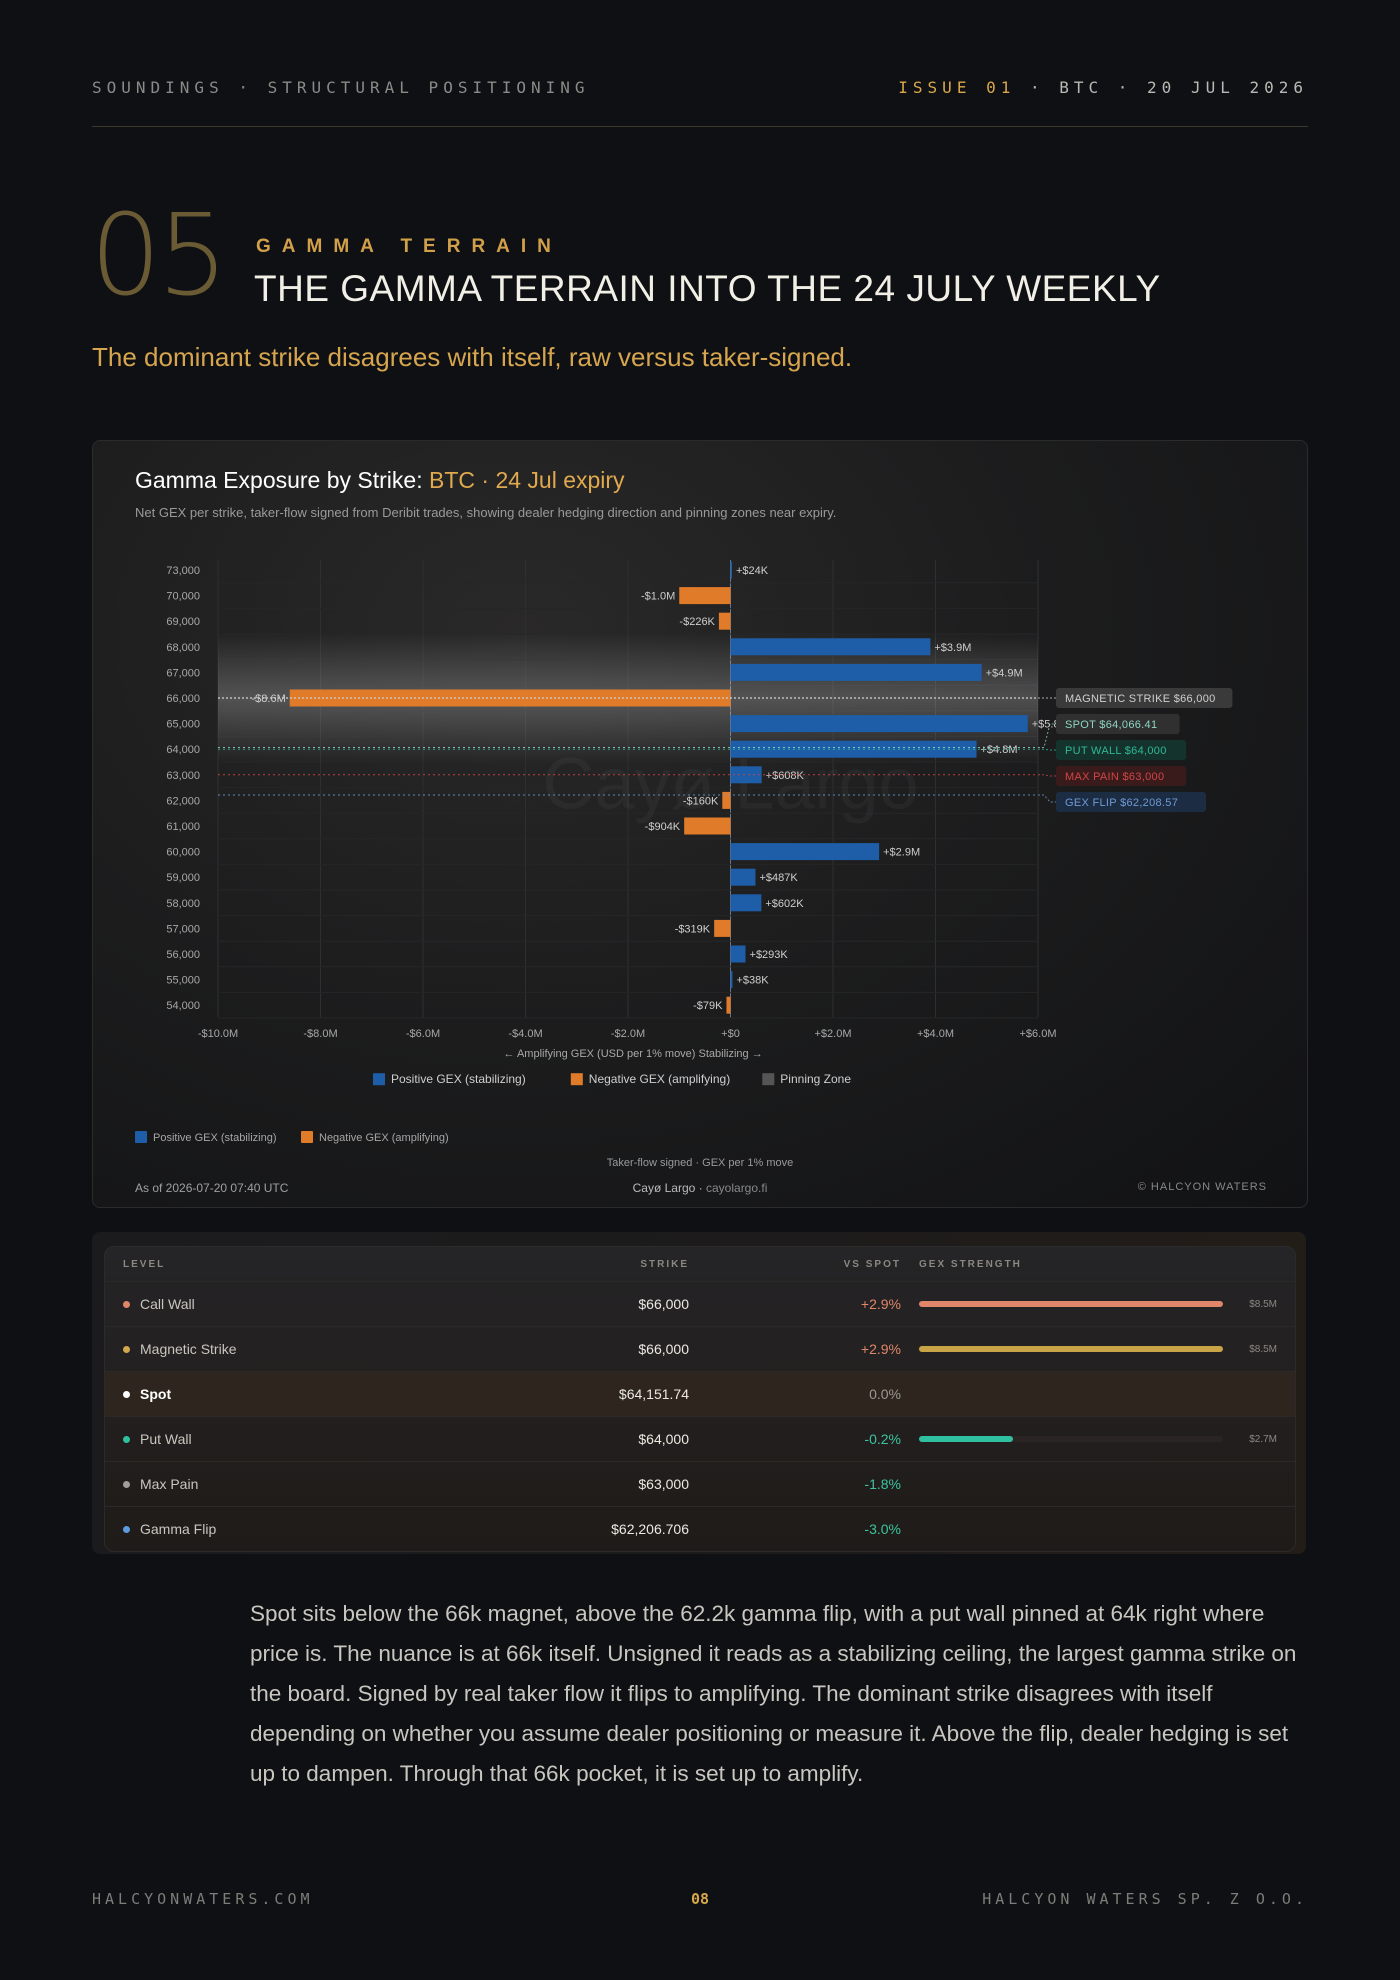 This screenshot has width=1400, height=1980. What do you see at coordinates (183, 750) in the screenshot?
I see `y-tick-label: 64,000` at bounding box center [183, 750].